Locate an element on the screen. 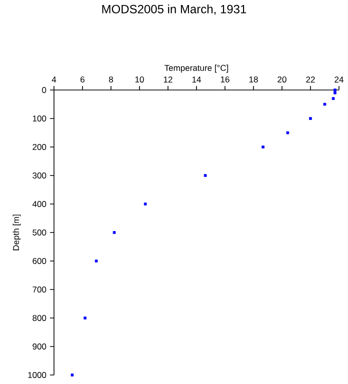 The image size is (348, 384). y-tick-label: 1000 is located at coordinates (37, 375).